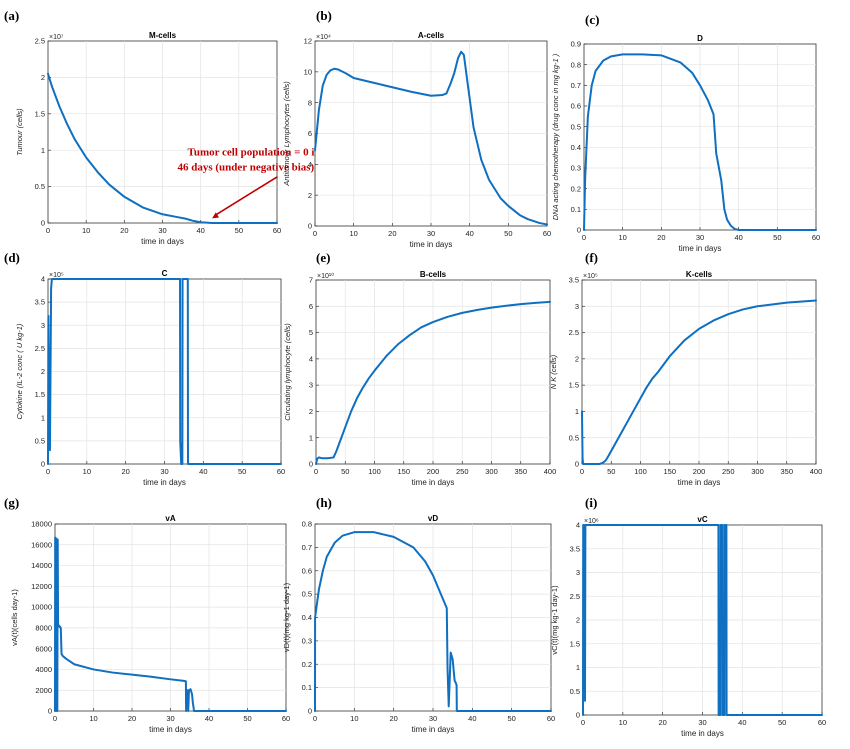 This screenshot has height=749, width=850. I want to click on y-tick-label-g: 0, so click(50, 711).